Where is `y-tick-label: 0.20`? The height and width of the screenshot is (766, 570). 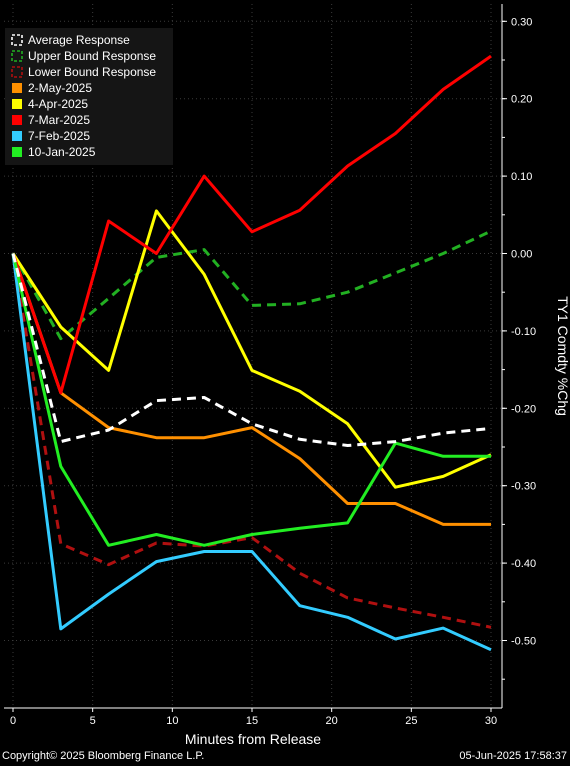
y-tick-label: 0.20 is located at coordinates (521, 100).